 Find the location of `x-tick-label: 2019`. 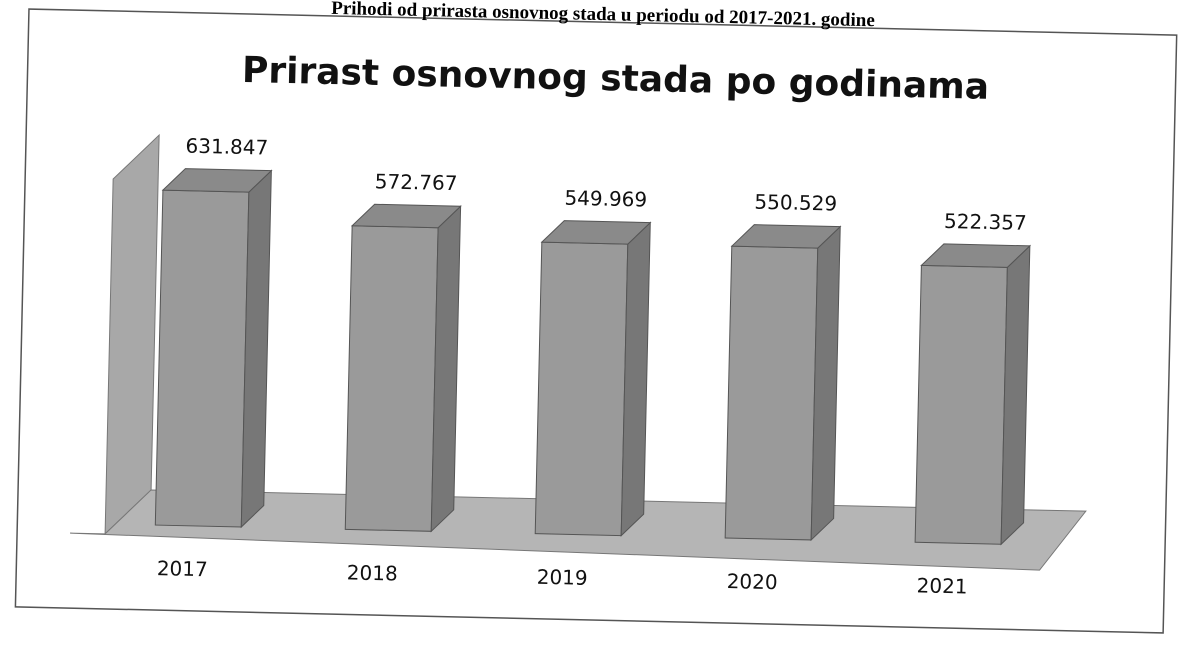

x-tick-label: 2019 is located at coordinates (562, 577).